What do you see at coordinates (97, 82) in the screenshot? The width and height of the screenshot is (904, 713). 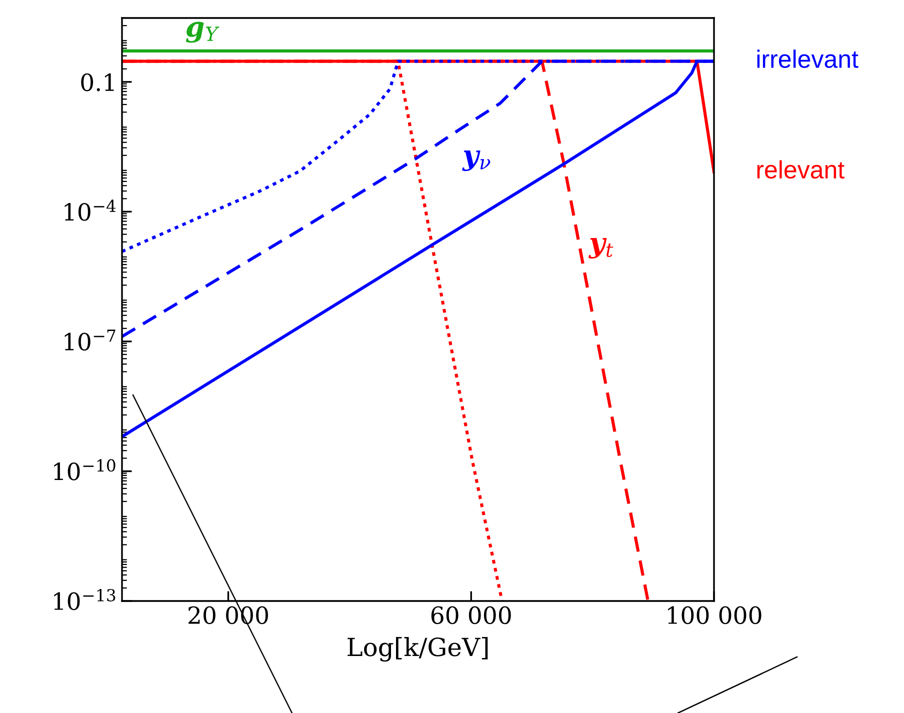 I see `y-tick-label: 0.1` at bounding box center [97, 82].